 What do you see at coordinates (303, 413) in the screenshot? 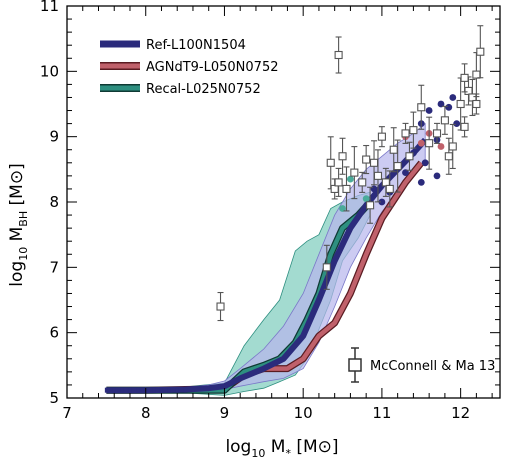
I see `x-tick-label: 10` at bounding box center [303, 413].